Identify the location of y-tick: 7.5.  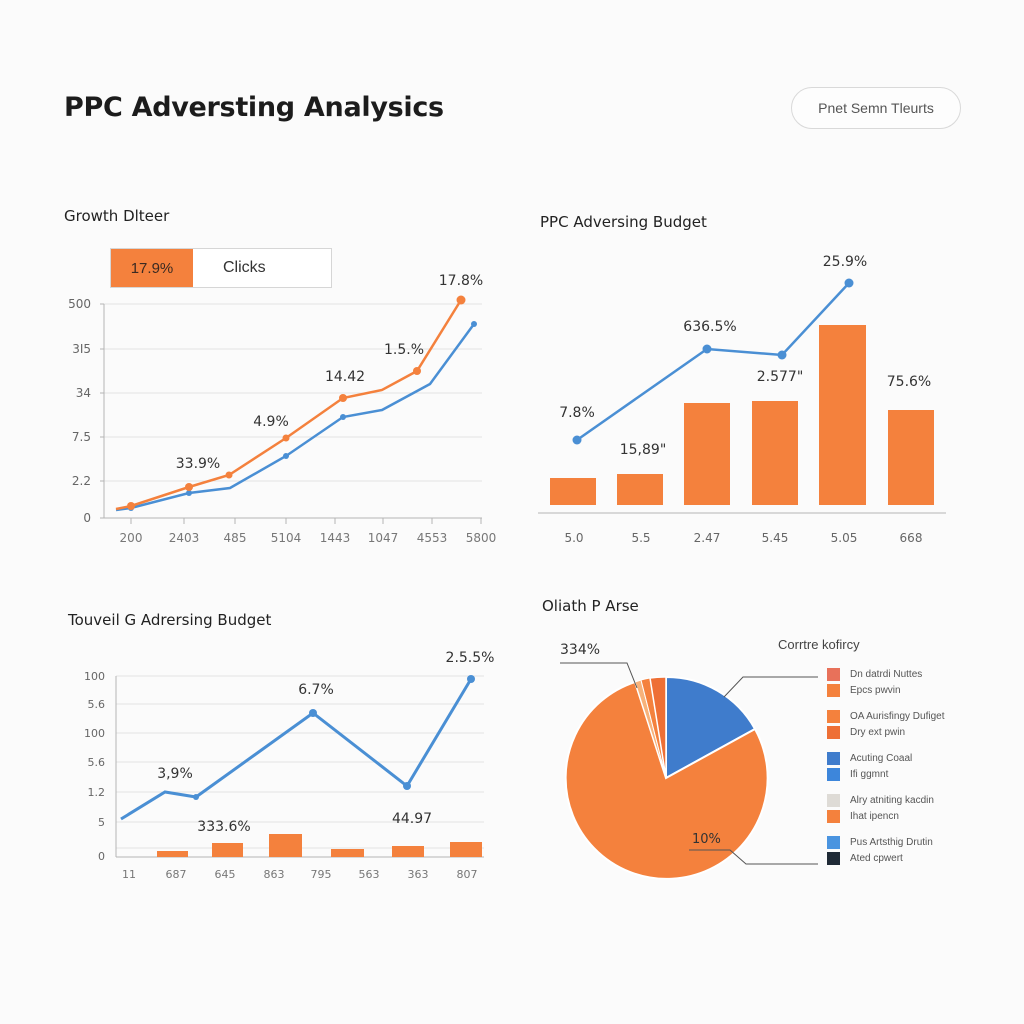
(81, 437).